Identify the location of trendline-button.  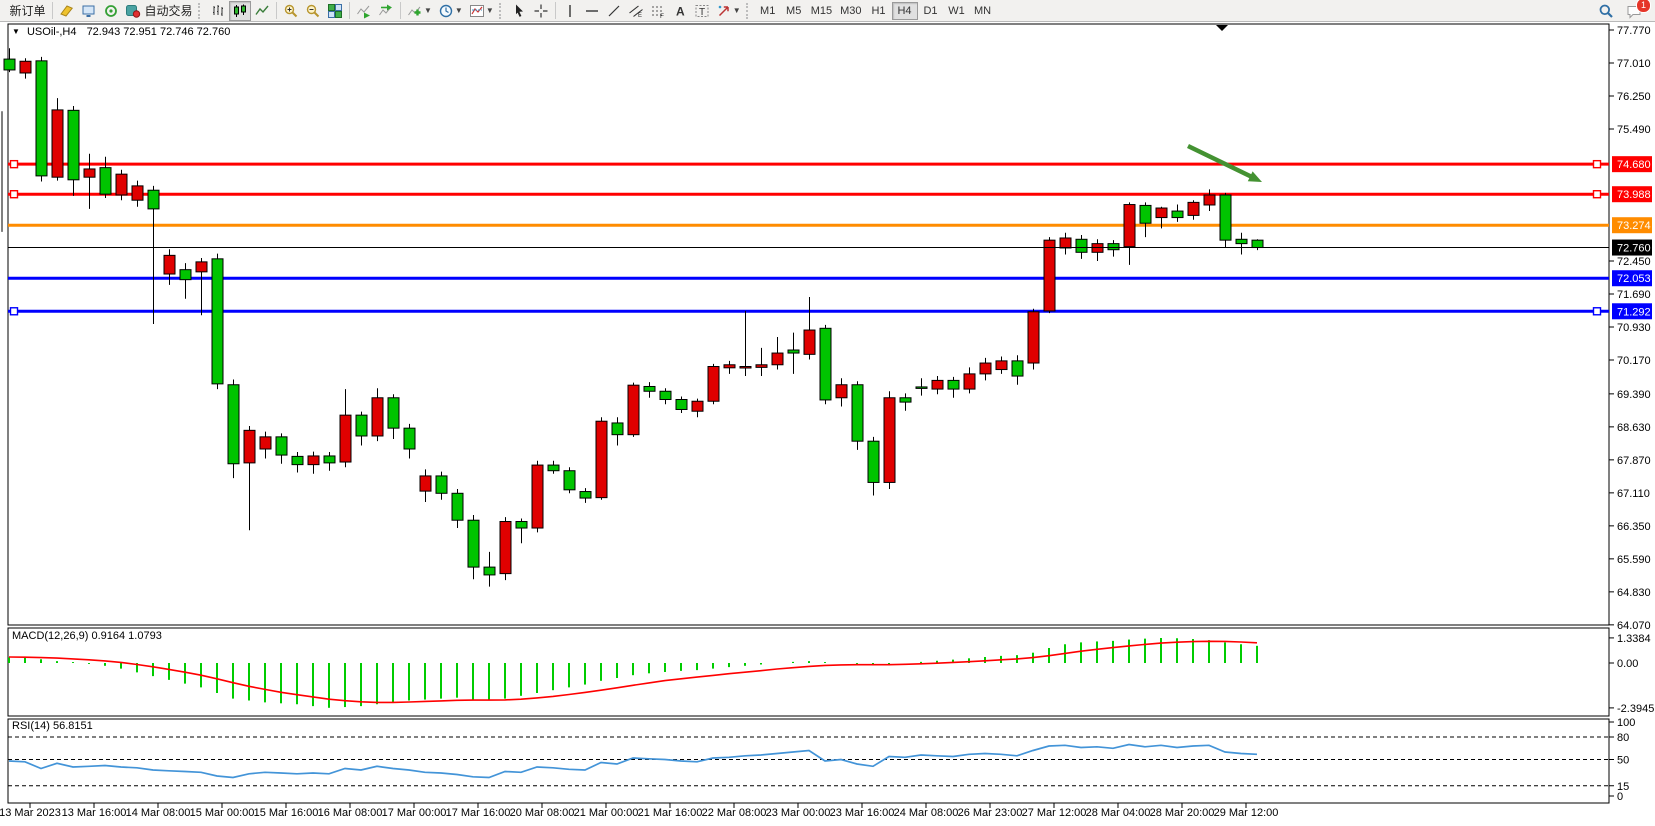
(614, 11).